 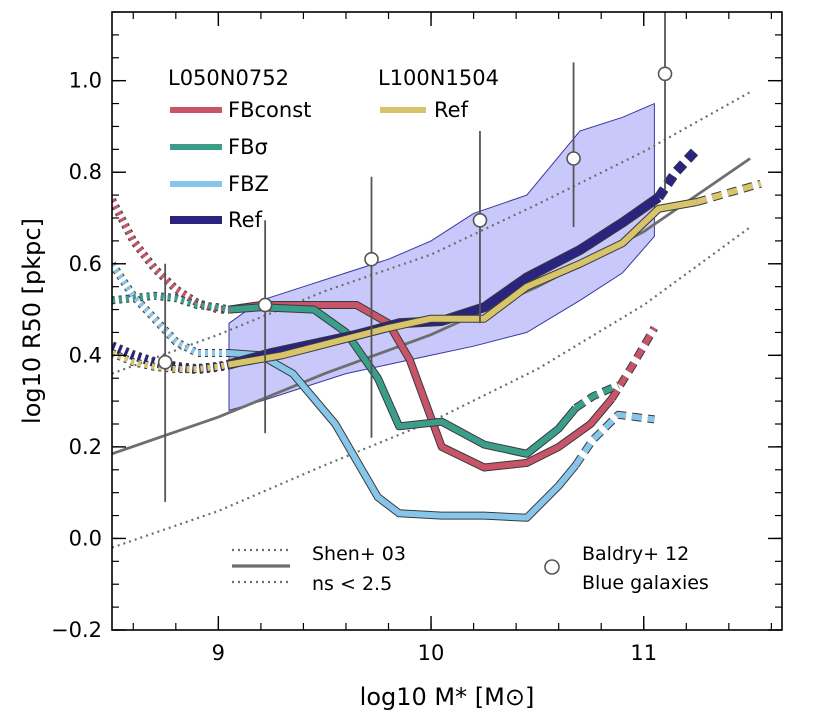 I want to click on x-tick-label: 10, so click(x=431, y=653).